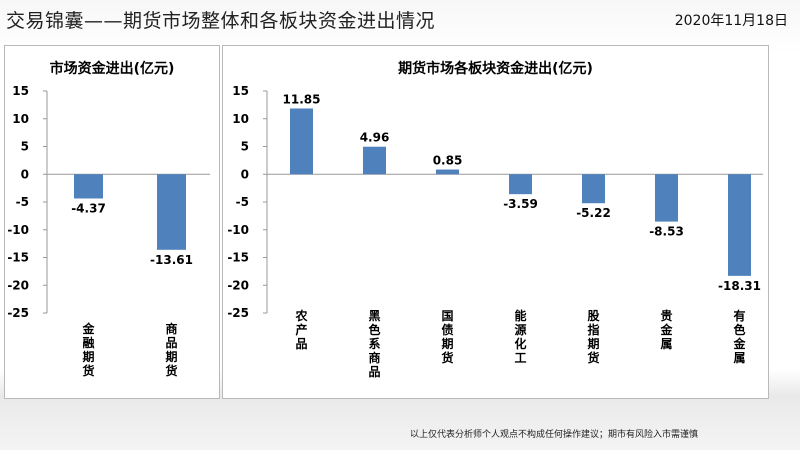  What do you see at coordinates (447, 337) in the screenshot?
I see `category-label: 国债期货` at bounding box center [447, 337].